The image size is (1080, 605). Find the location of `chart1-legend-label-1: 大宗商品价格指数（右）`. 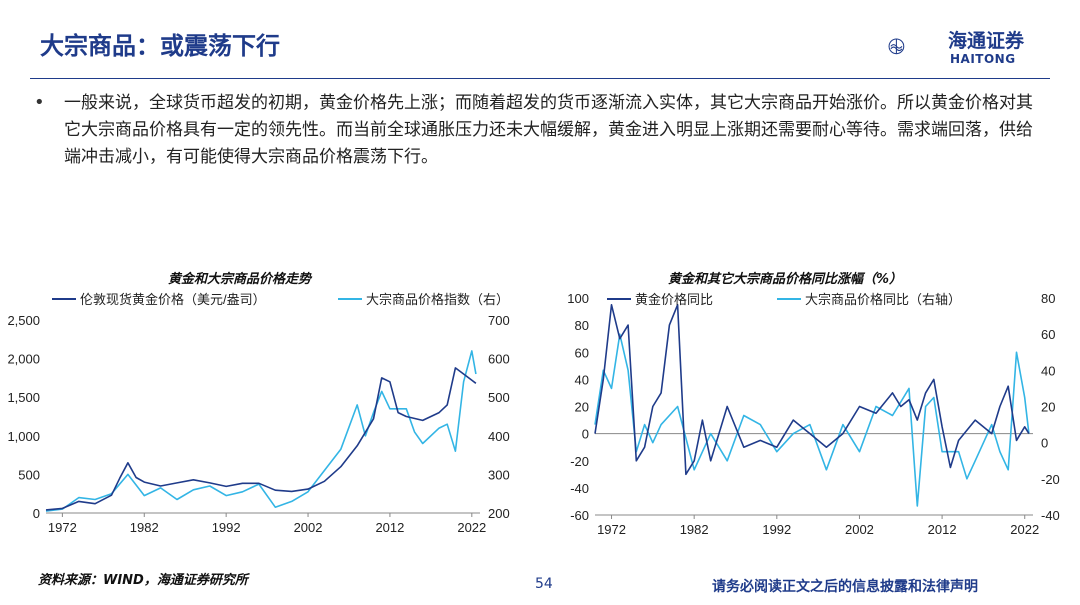

chart1-legend-label-1: 大宗商品价格指数（右） is located at coordinates (437, 299).